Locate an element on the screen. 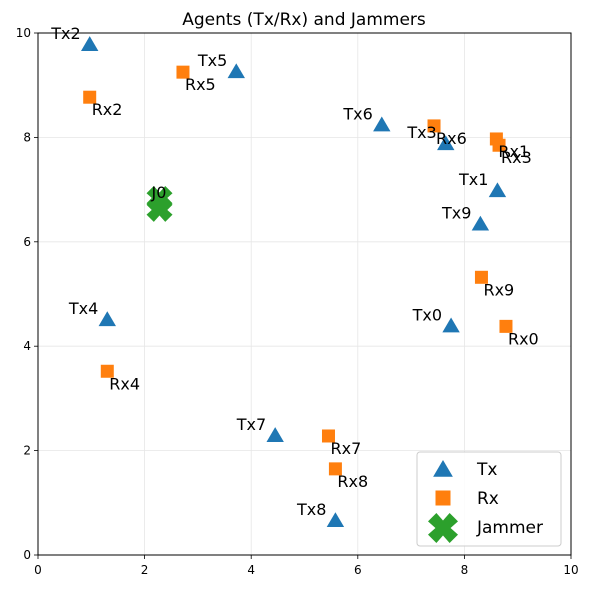 The width and height of the screenshot is (589, 593). tx-label: Tx3 is located at coordinates (421, 132).